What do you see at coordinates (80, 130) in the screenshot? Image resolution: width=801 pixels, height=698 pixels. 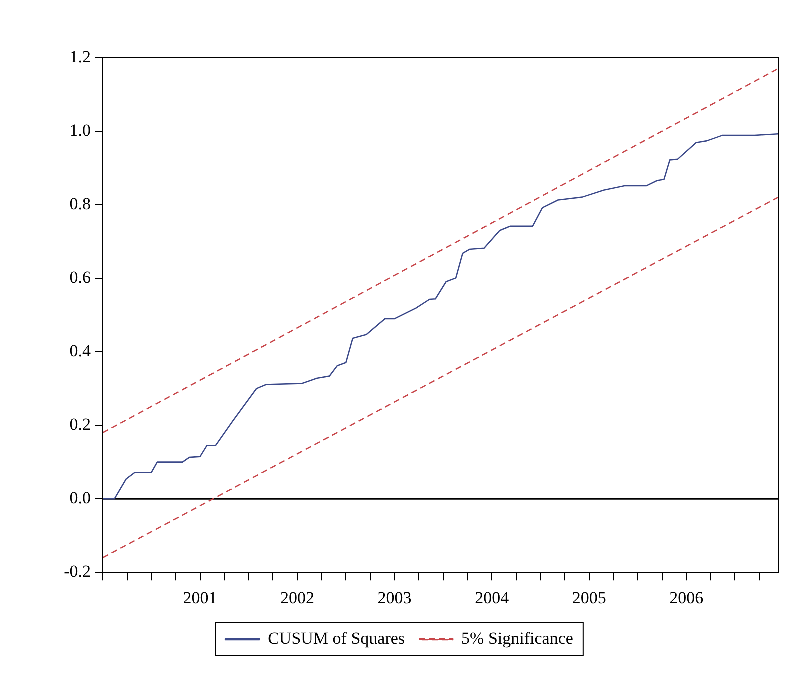 I see `y-tick-label: 1.0` at bounding box center [80, 130].